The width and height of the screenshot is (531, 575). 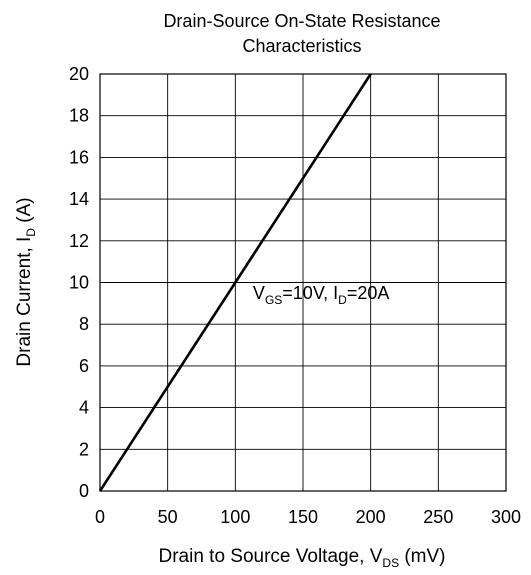 I want to click on chart-title-line1: Drain-Source On-State Resistance, so click(x=301, y=21).